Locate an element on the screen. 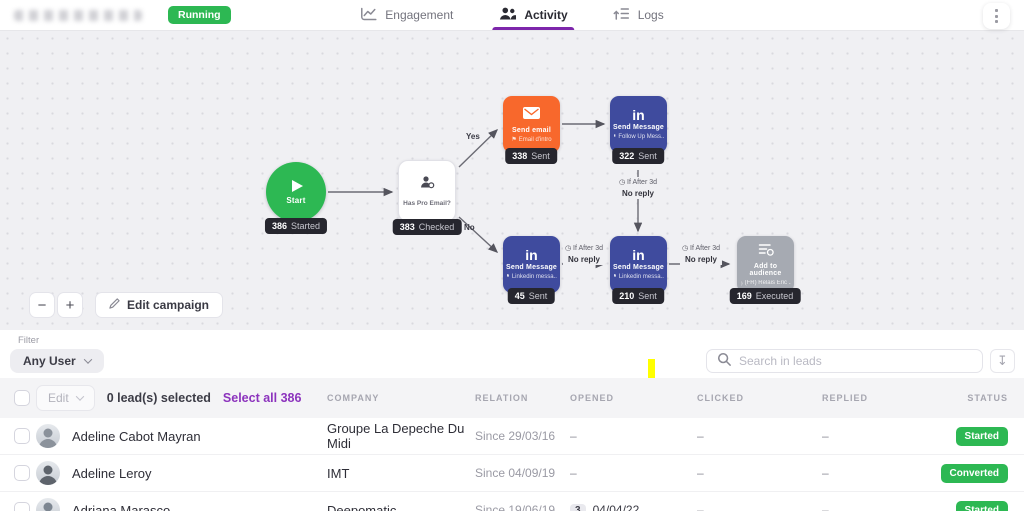  audience-list-icon is located at coordinates (766, 252).